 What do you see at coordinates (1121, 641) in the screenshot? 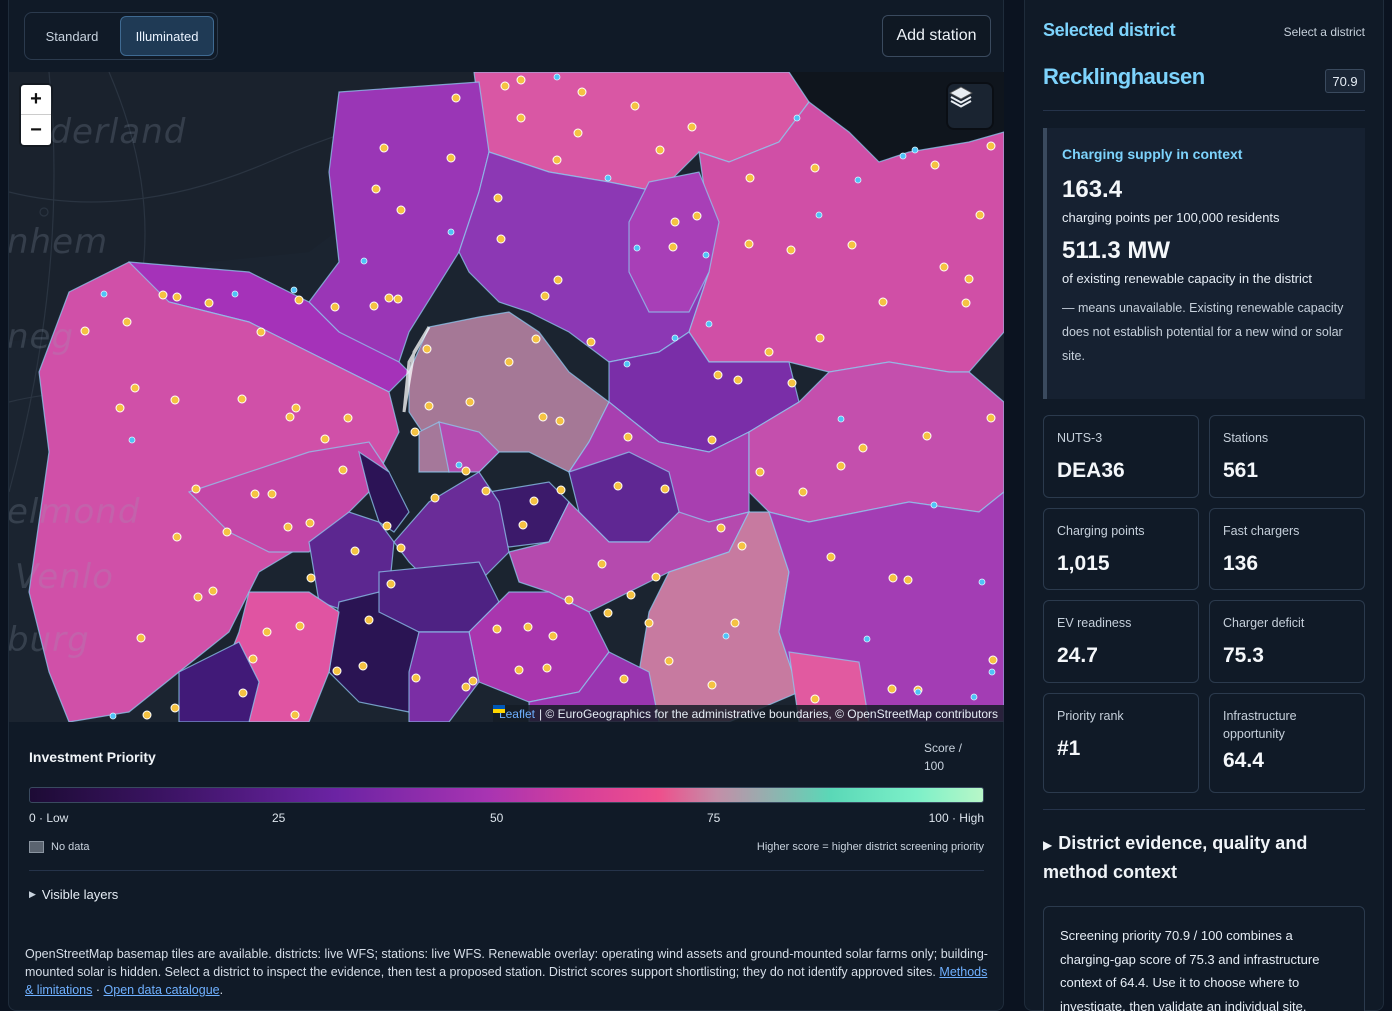
I see `stat-card-ev-readiness: EV readiness 24.7` at bounding box center [1121, 641].